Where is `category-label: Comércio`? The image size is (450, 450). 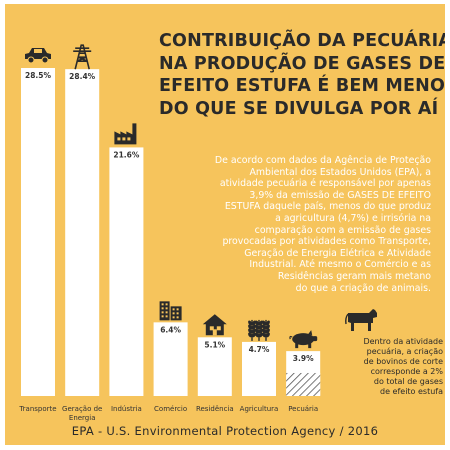
category-label: Comércio is located at coordinates (170, 409).